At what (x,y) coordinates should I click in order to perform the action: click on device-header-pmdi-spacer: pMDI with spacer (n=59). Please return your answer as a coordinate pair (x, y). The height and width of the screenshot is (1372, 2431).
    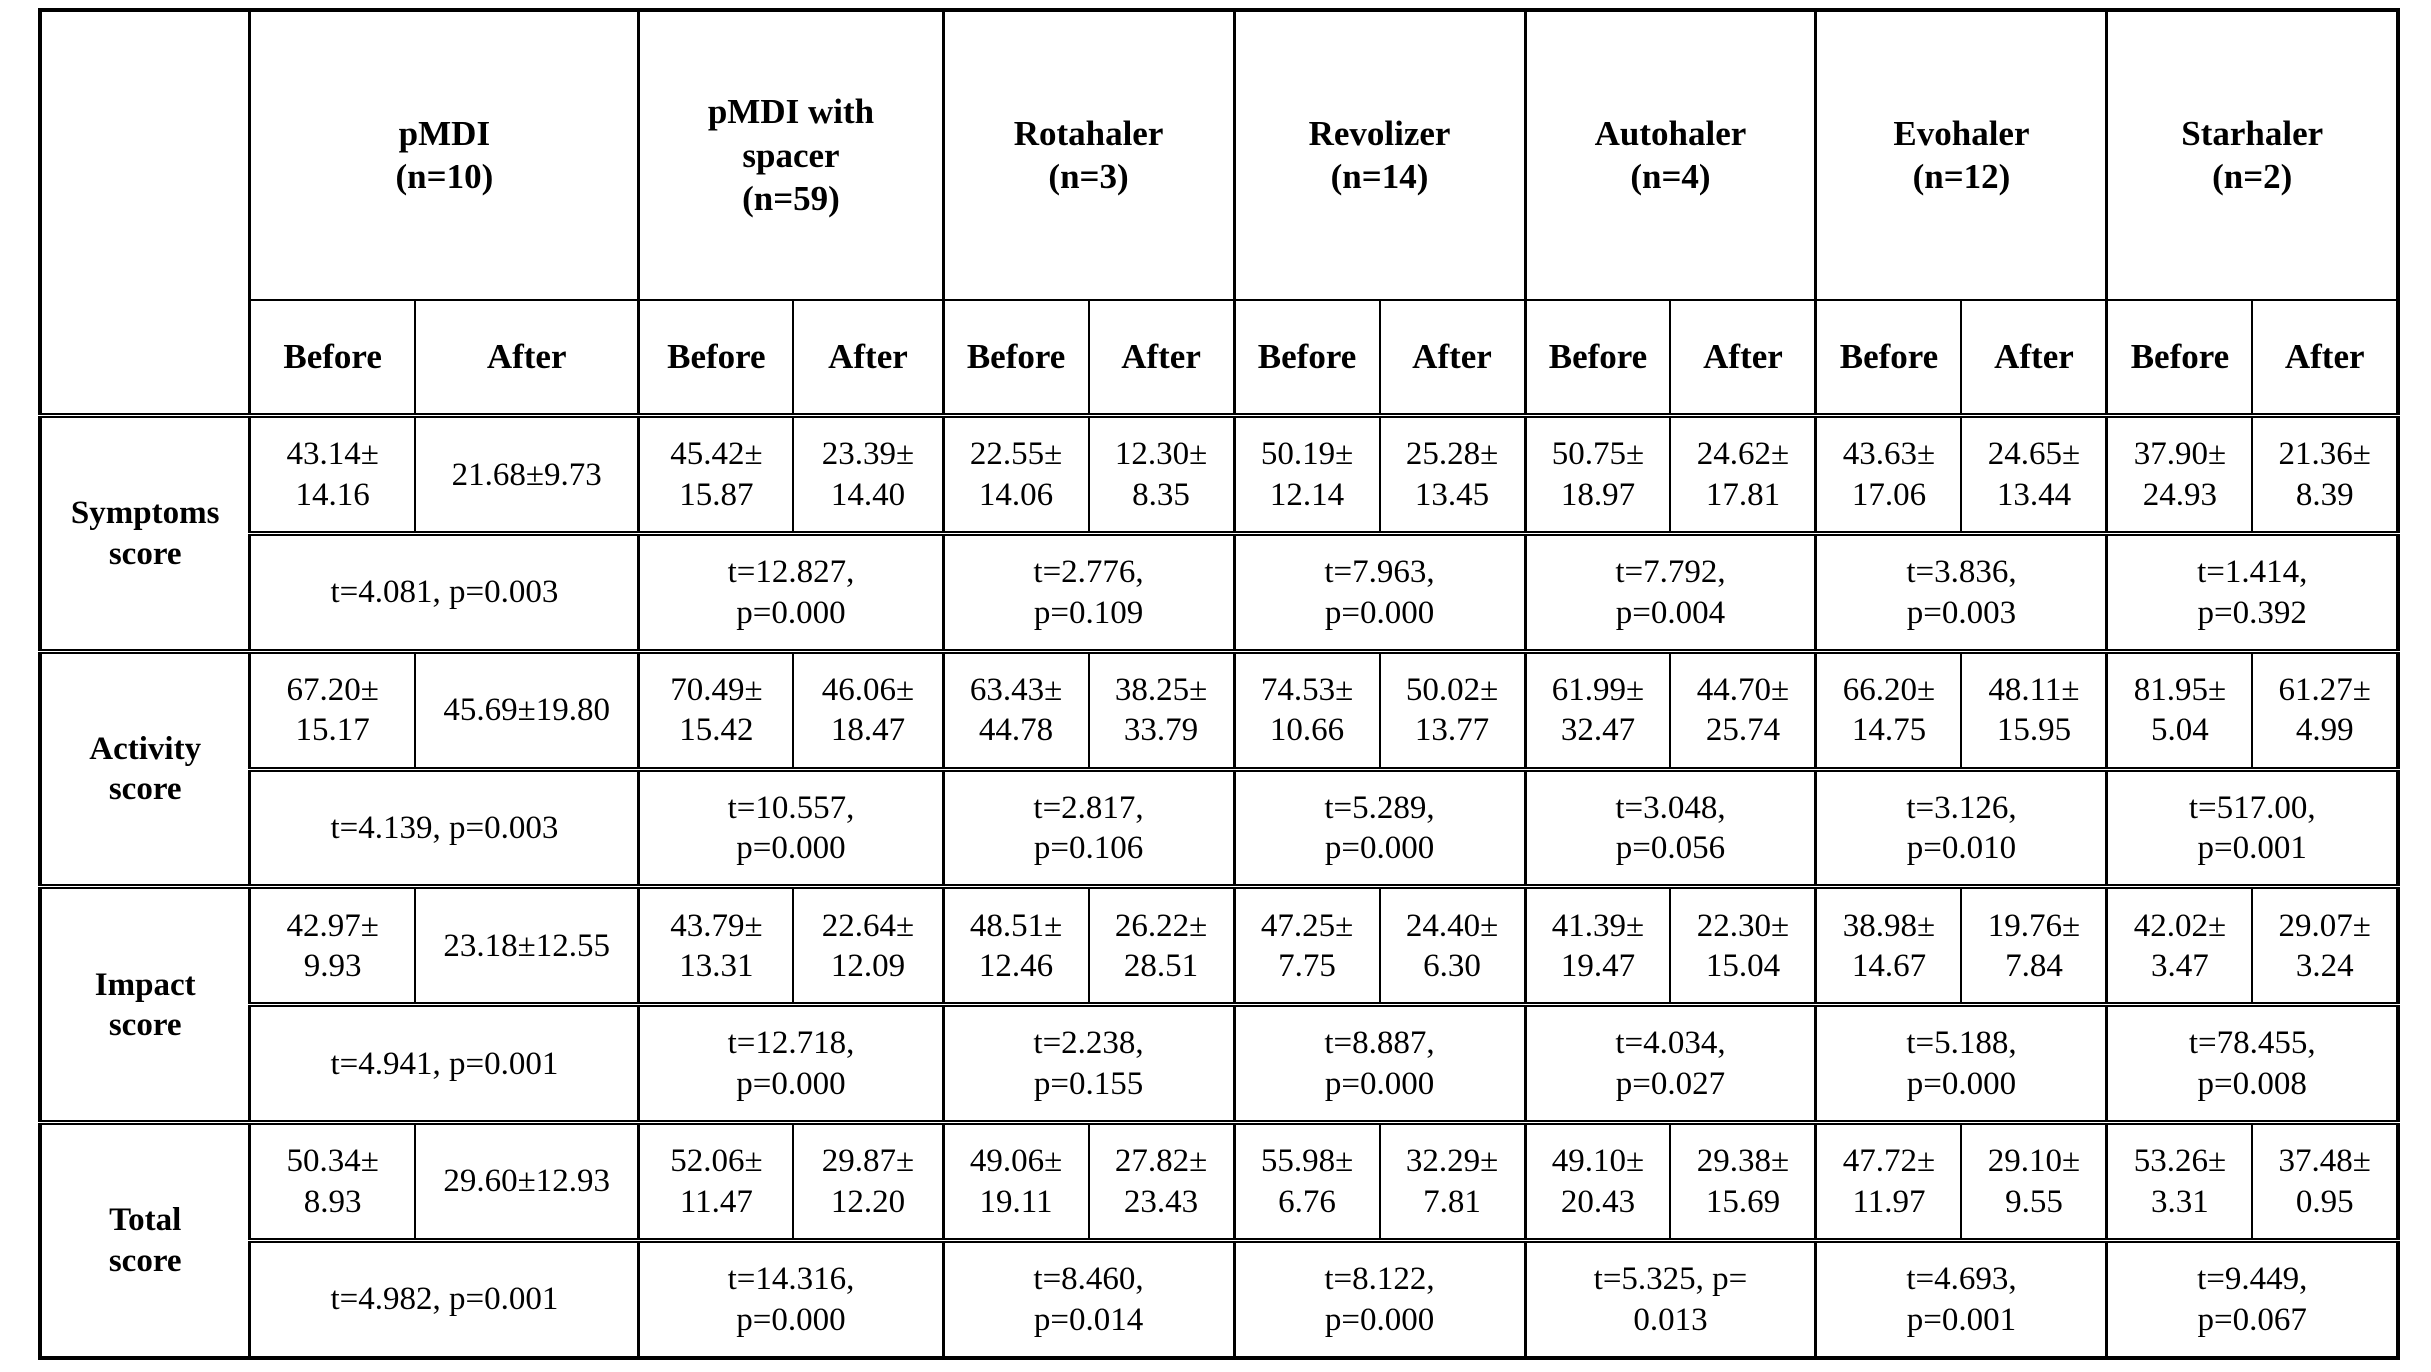
    Looking at the image, I should click on (791, 155).